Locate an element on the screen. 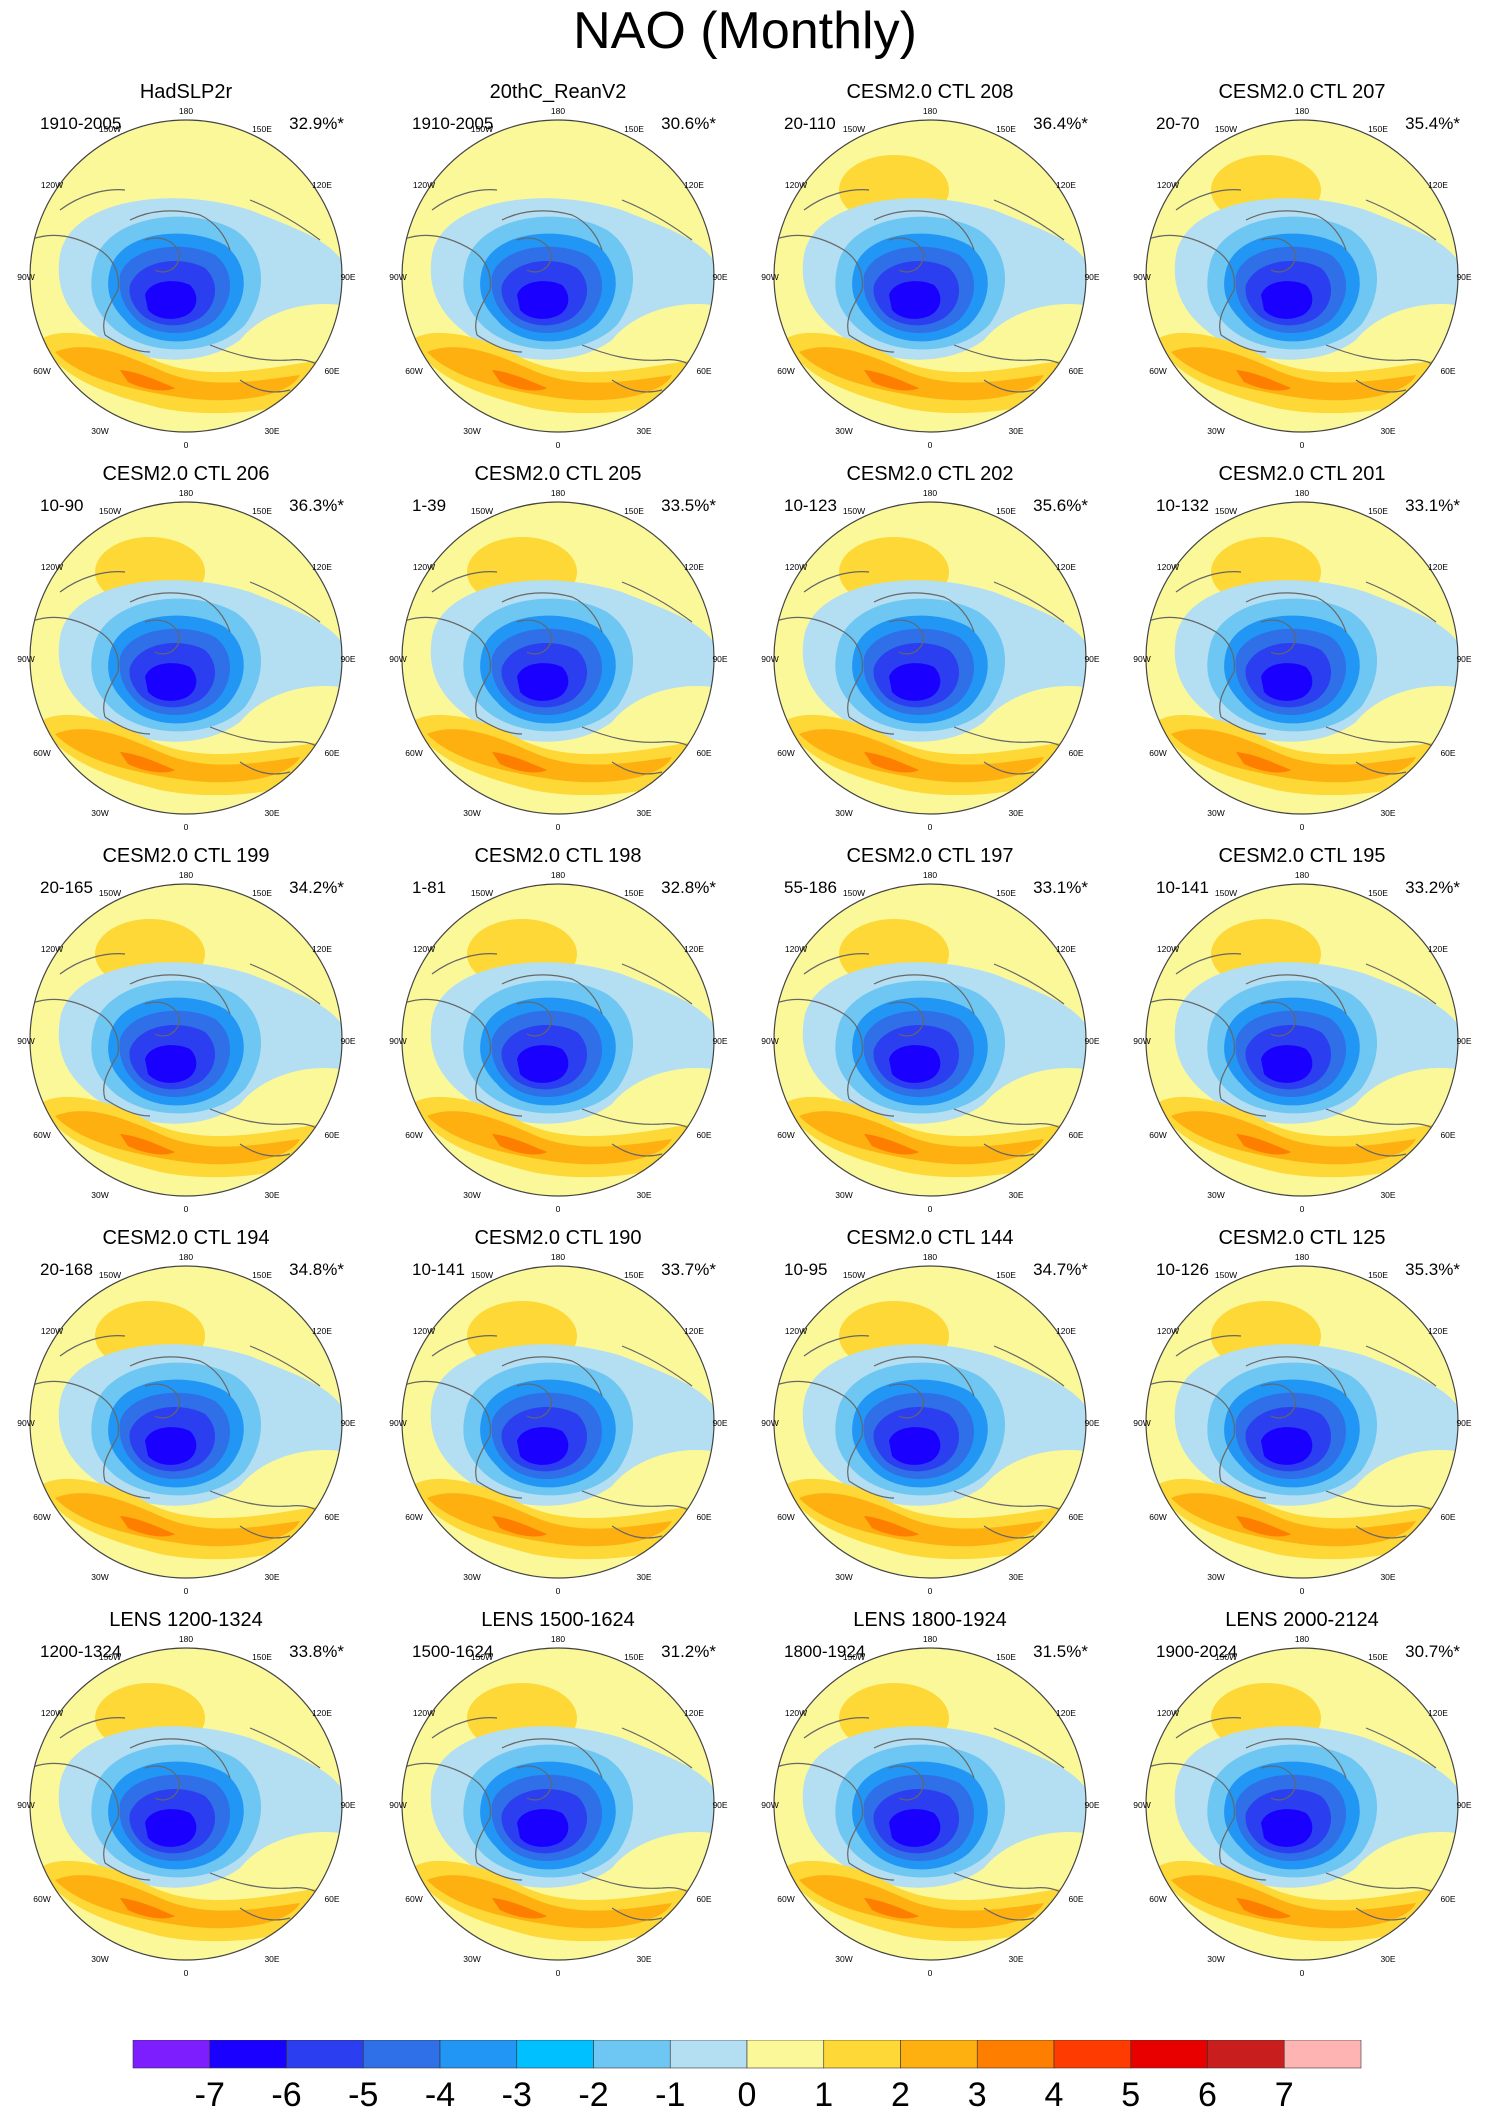 The image size is (1490, 2110). panel-year-range: 10-95 is located at coordinates (806, 1269).